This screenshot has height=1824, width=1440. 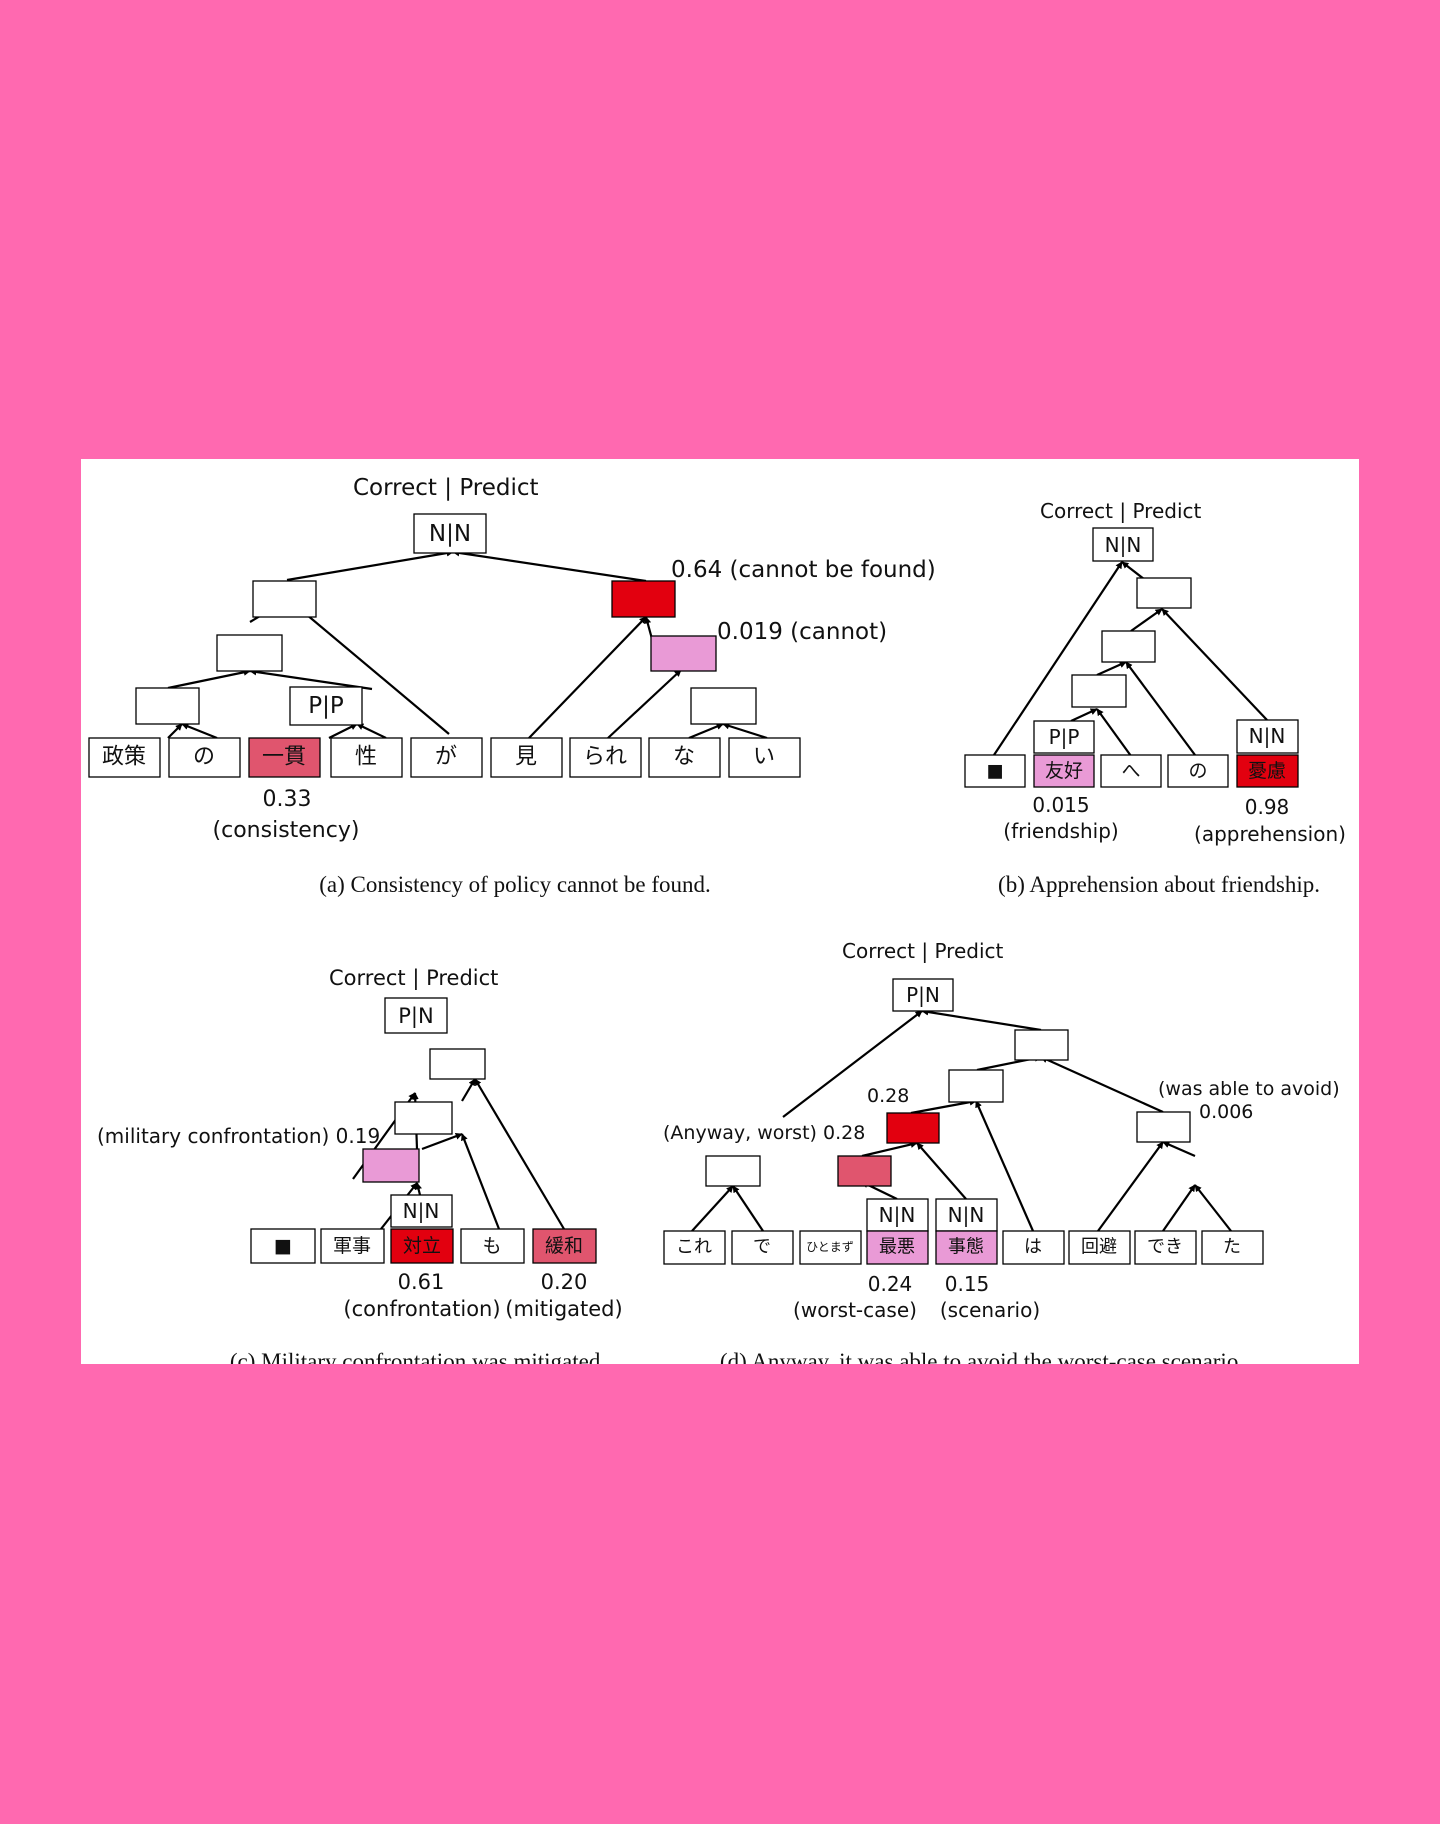 I want to click on panel-b-nn-label: N|N, so click(x=1267, y=736).